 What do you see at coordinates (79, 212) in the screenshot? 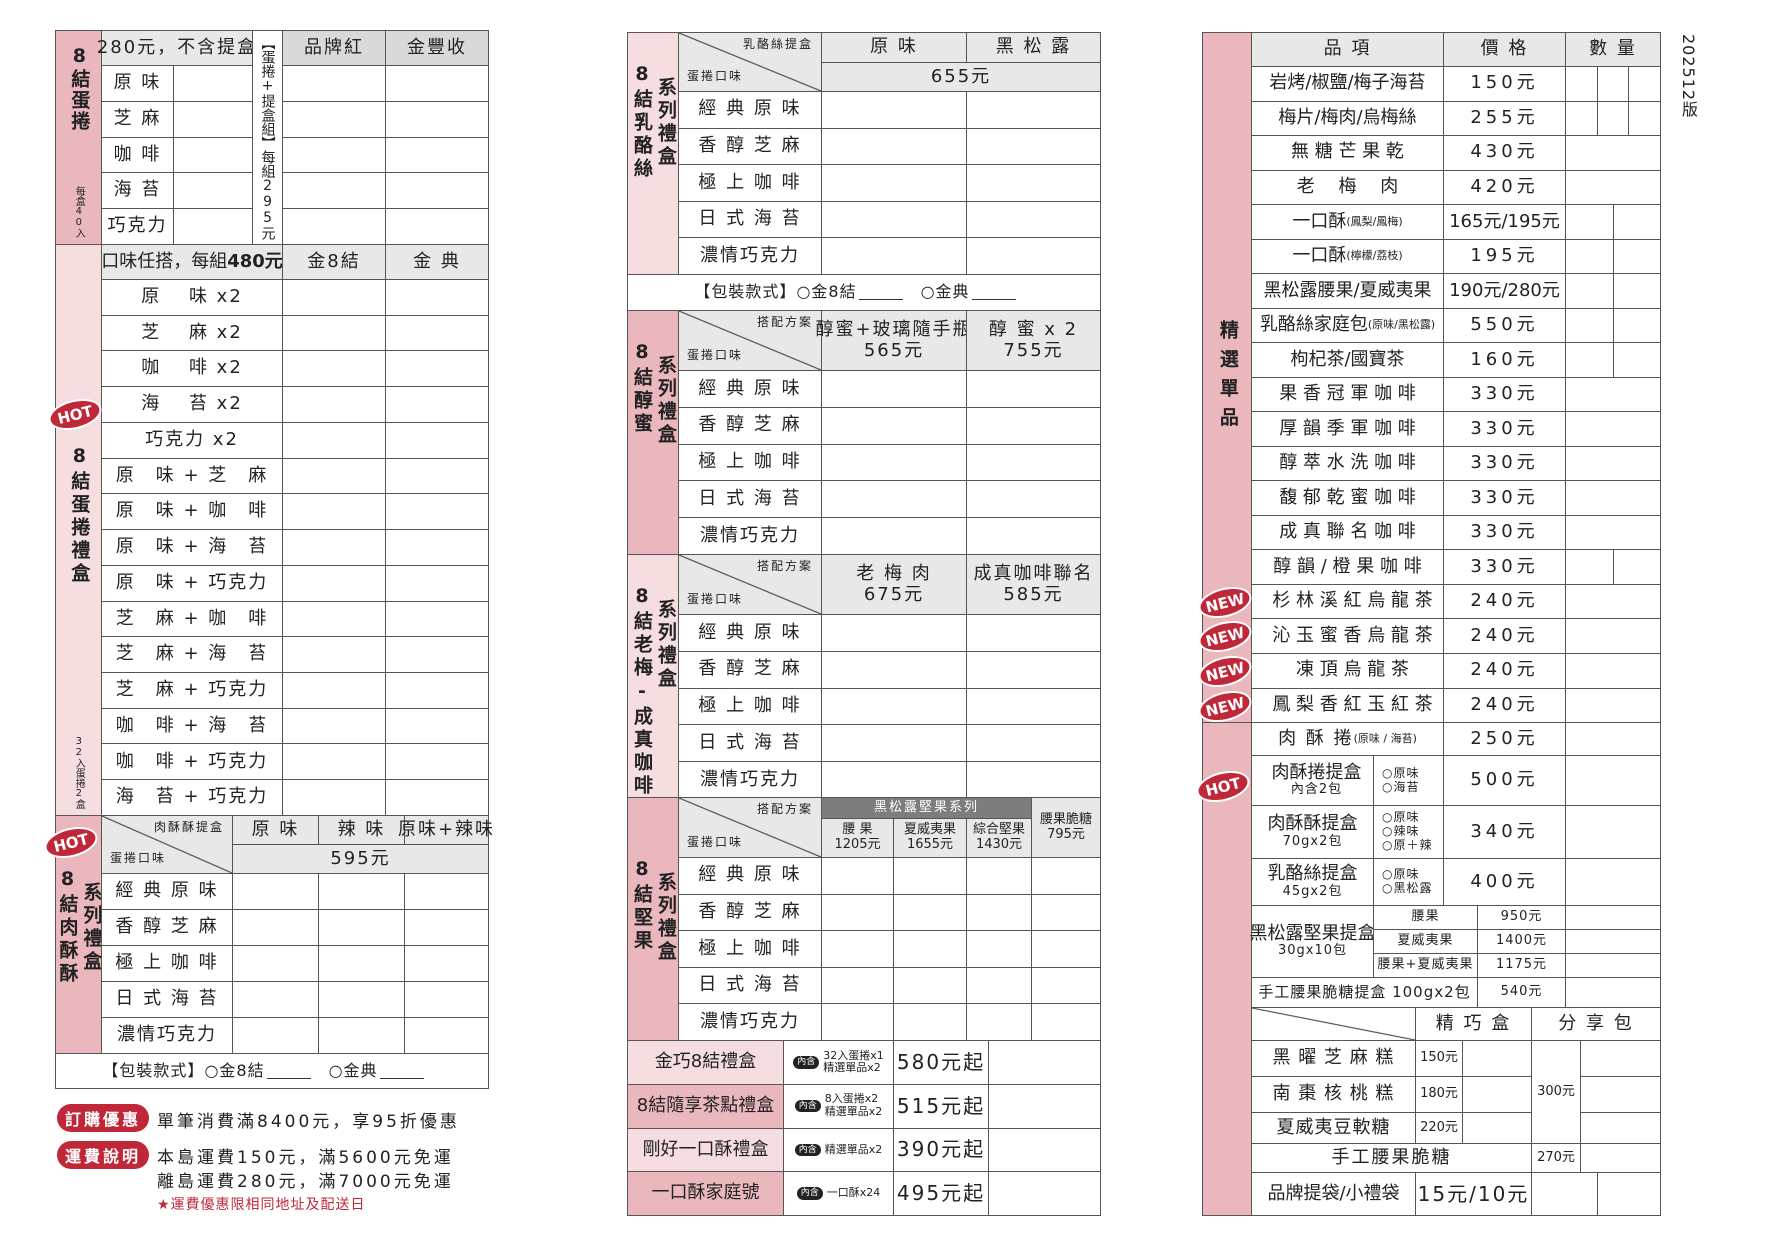
I see `side-note: 每盒40入` at bounding box center [79, 212].